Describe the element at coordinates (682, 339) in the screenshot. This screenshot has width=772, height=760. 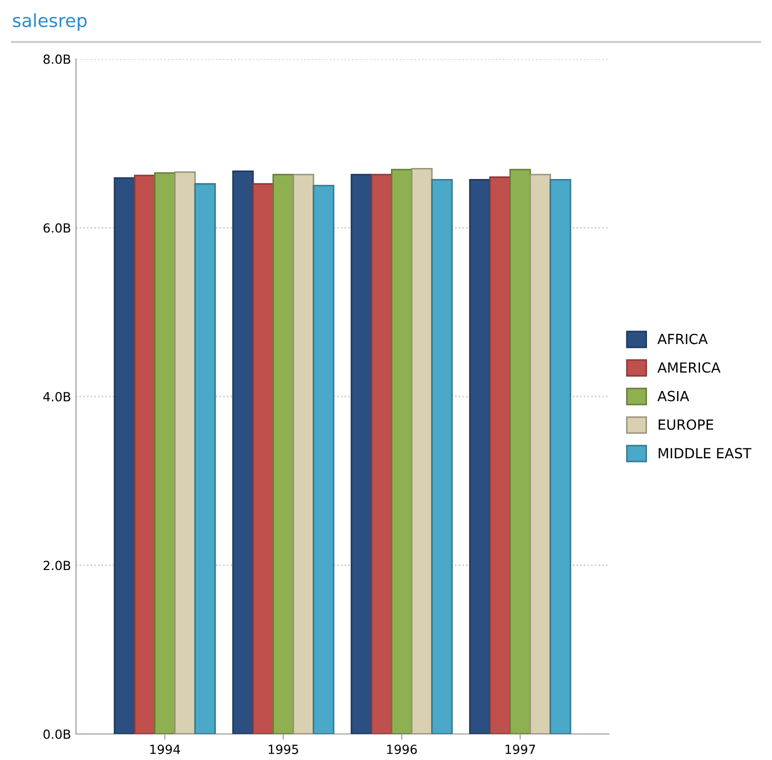
I see `legend-label: AFRICA` at that location.